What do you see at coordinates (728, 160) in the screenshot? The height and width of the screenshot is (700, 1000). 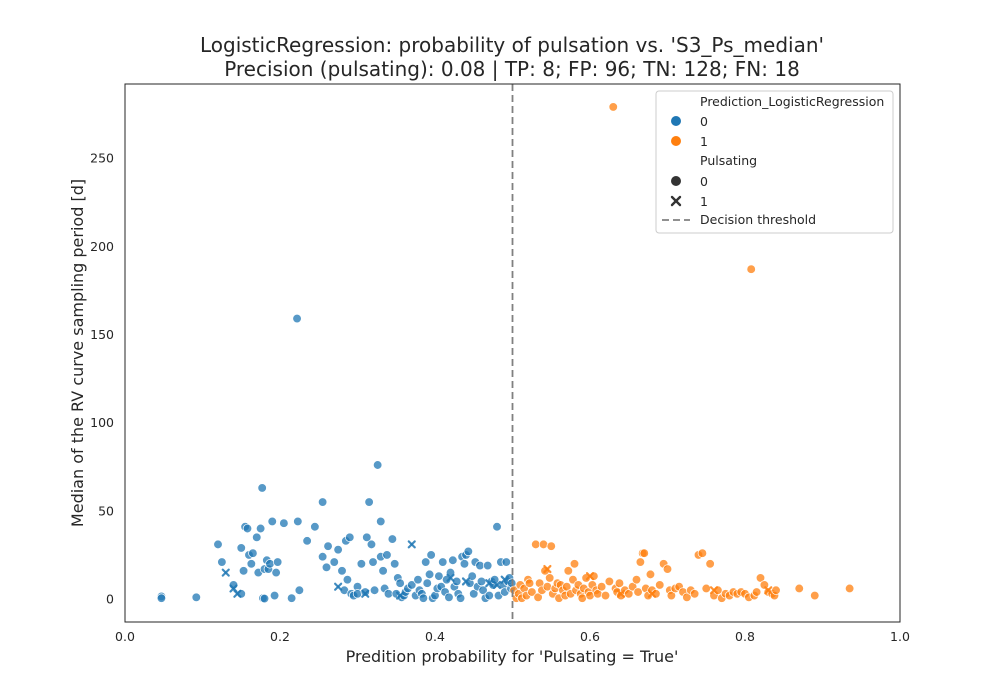 I see `legend-style-title: Pulsating` at bounding box center [728, 160].